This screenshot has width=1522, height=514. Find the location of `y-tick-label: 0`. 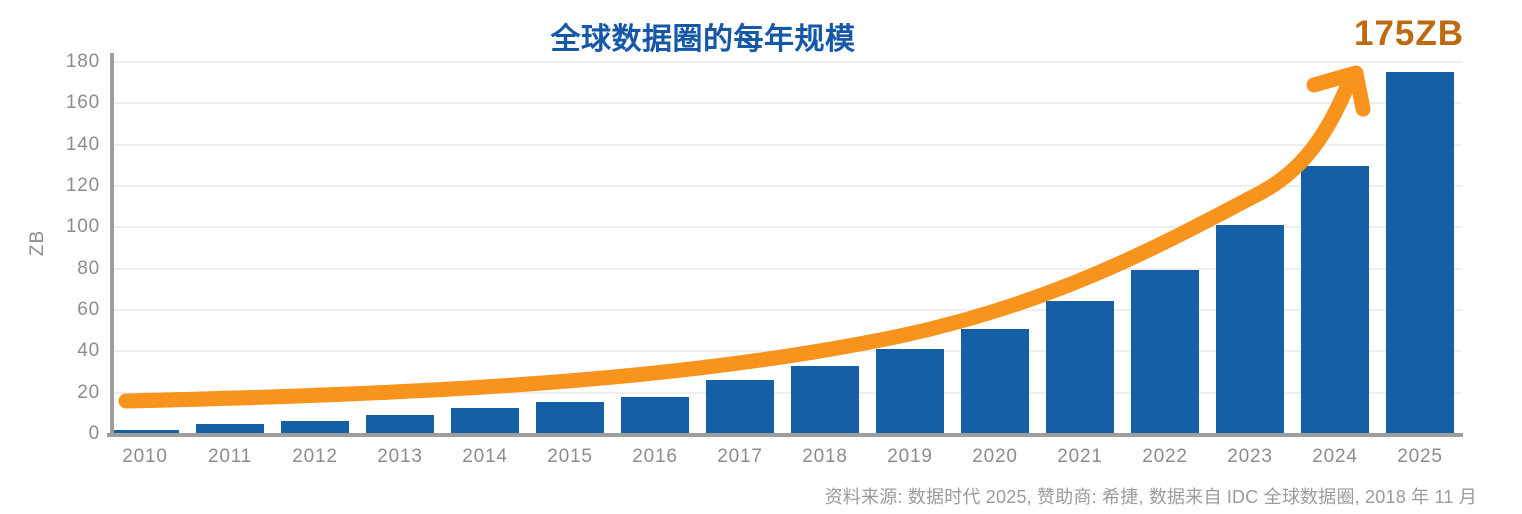

y-tick-label: 0 is located at coordinates (94, 433).